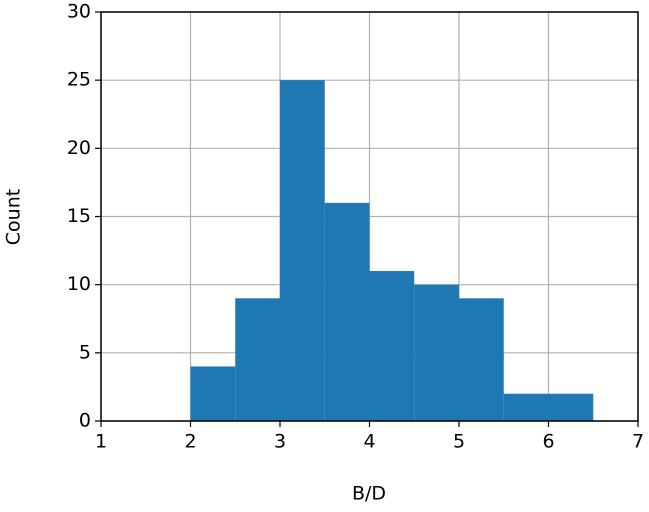  Describe the element at coordinates (79, 284) in the screenshot. I see `y-tick-label: 10` at that location.